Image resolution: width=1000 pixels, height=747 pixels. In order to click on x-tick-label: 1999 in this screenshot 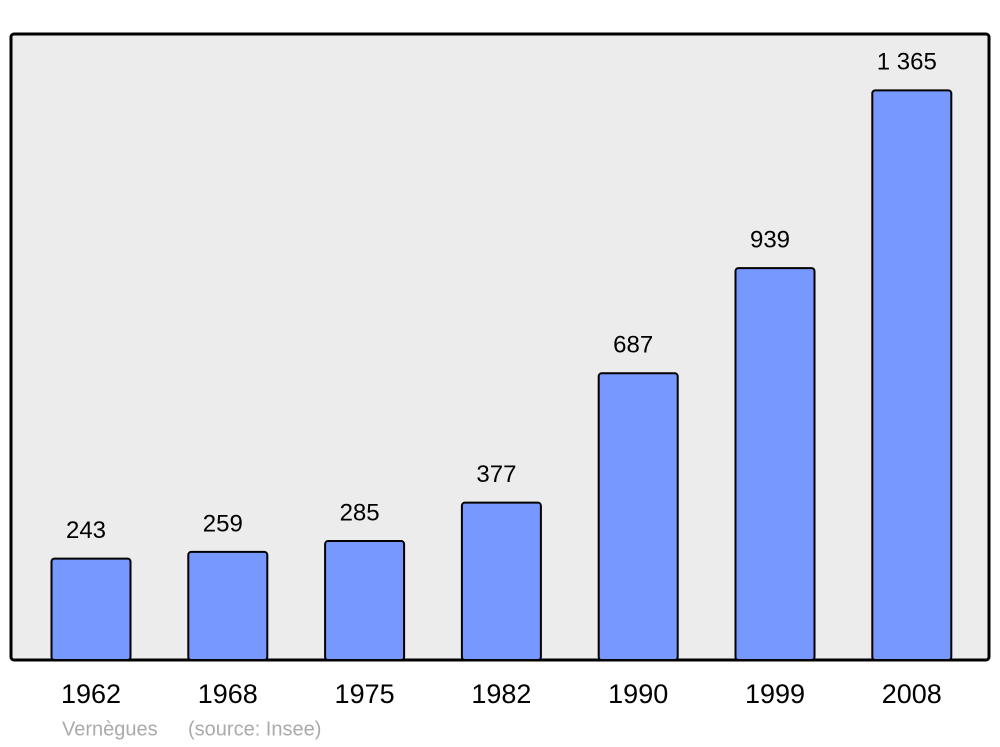, I will do `click(775, 694)`.